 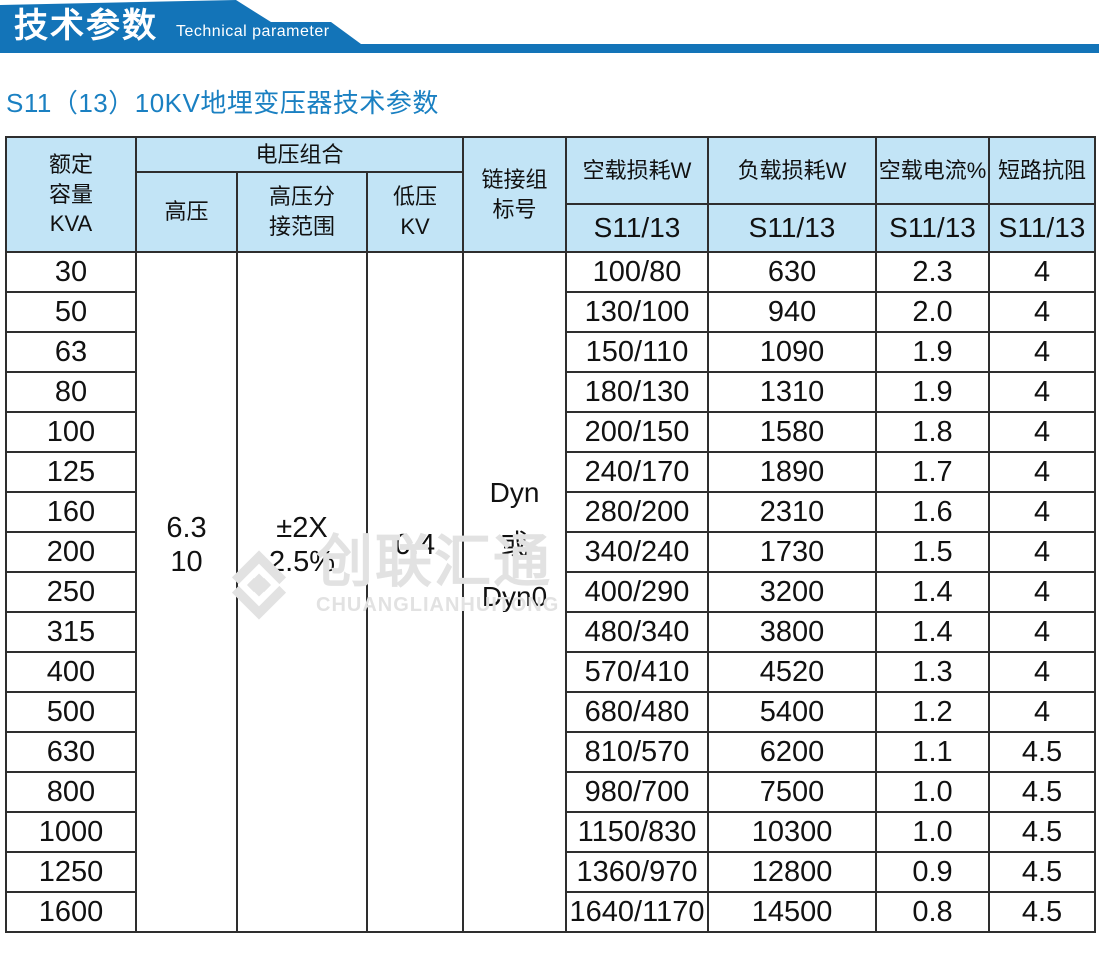 What do you see at coordinates (71, 632) in the screenshot?
I see `capacity-cell: 315` at bounding box center [71, 632].